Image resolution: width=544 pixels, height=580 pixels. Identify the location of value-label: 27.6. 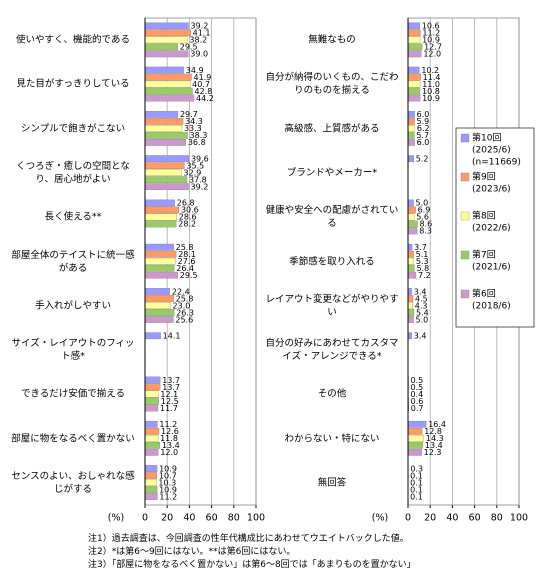
(187, 261).